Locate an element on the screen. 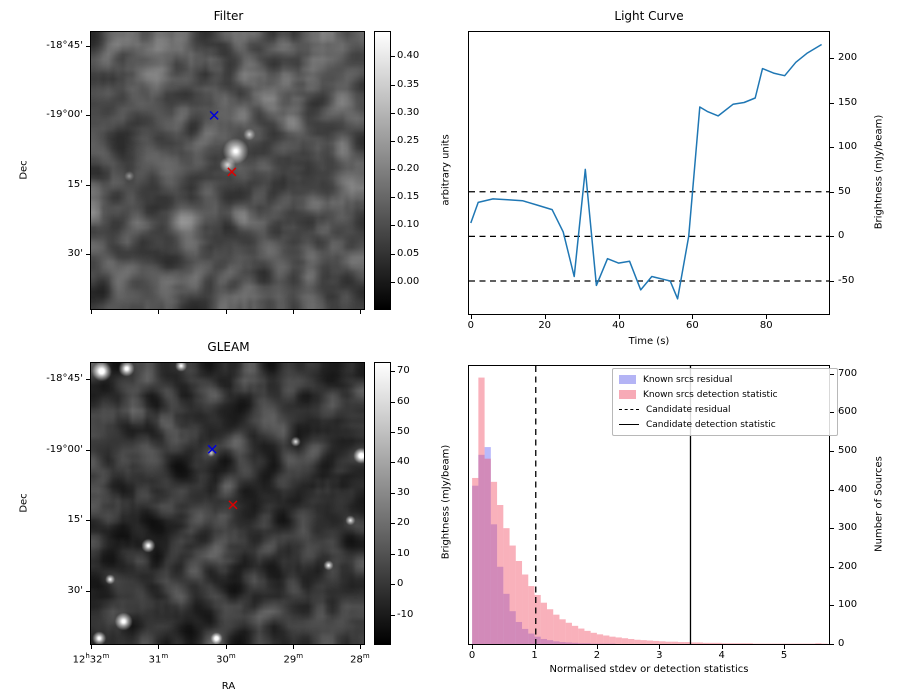  tick-label: 30m is located at coordinates (226, 659).